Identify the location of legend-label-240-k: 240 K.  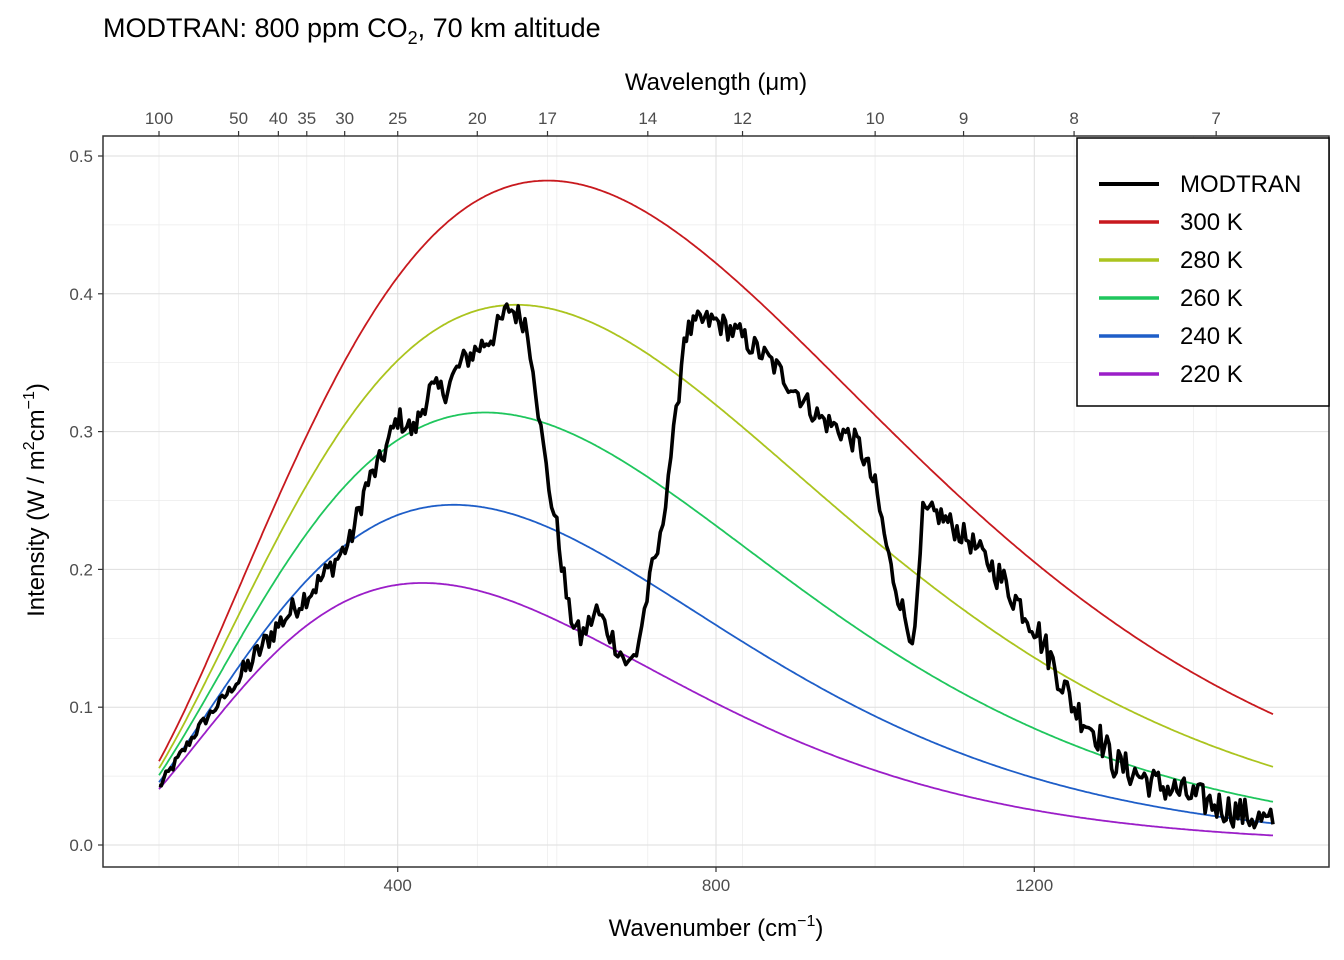
(1211, 336).